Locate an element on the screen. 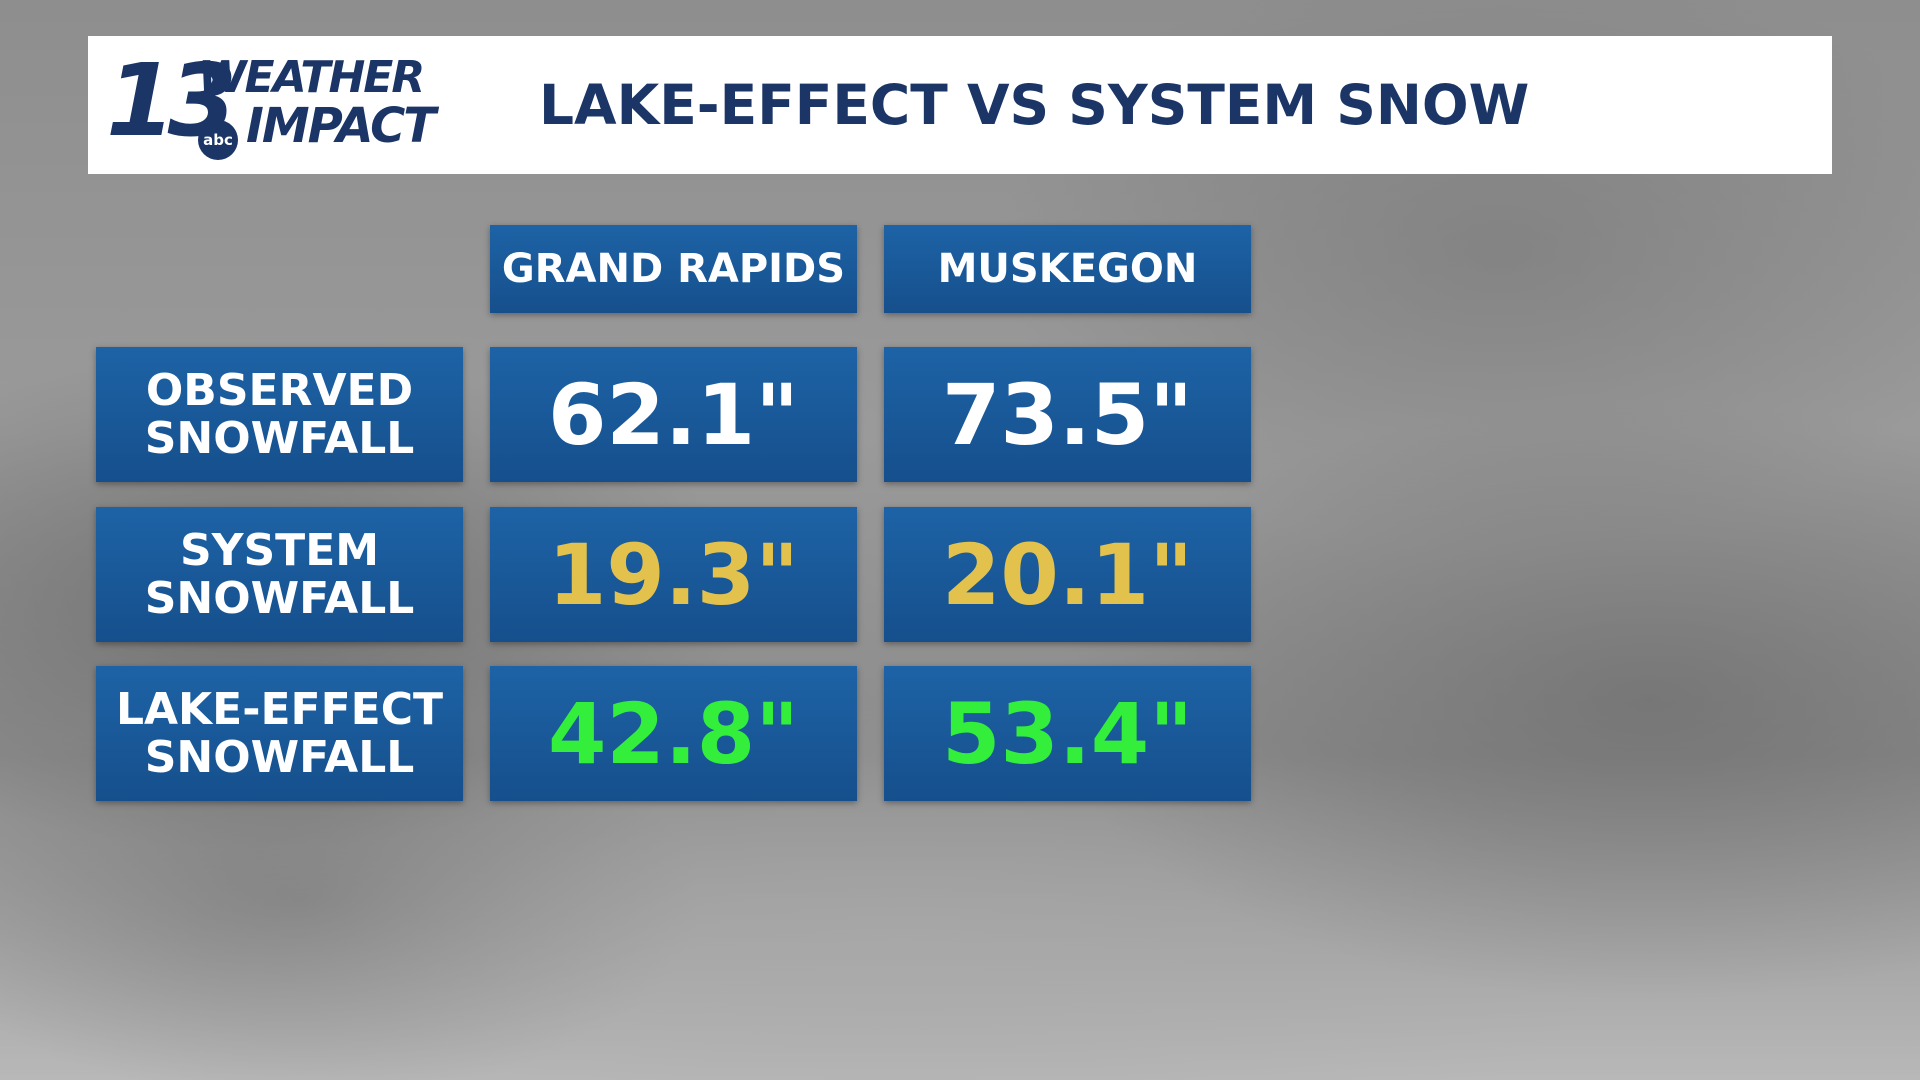 Image resolution: width=1920 pixels, height=1080 pixels. row-label: LAKE-EFFECT SNOWFALL is located at coordinates (279, 733).